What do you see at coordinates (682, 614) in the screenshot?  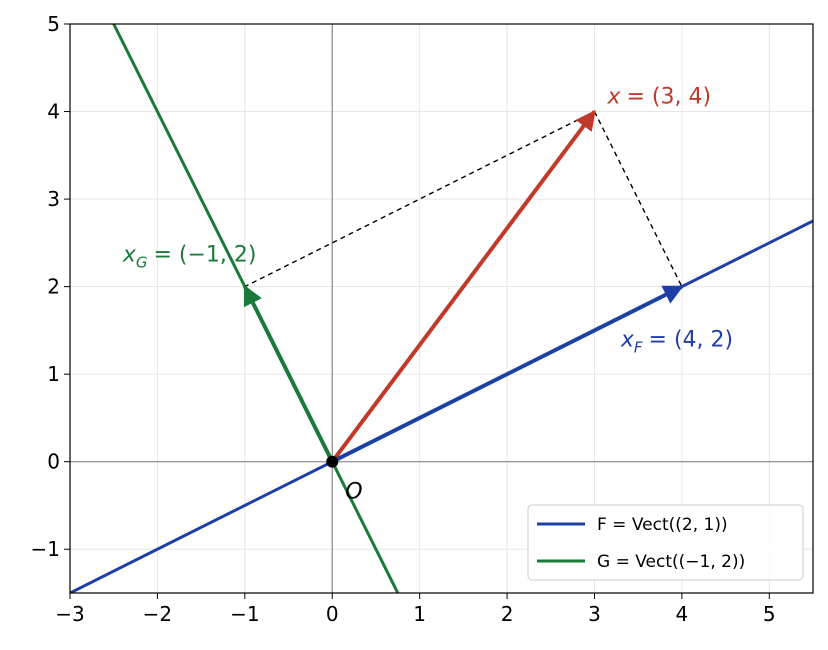 I see `x-tick-label: 4` at bounding box center [682, 614].